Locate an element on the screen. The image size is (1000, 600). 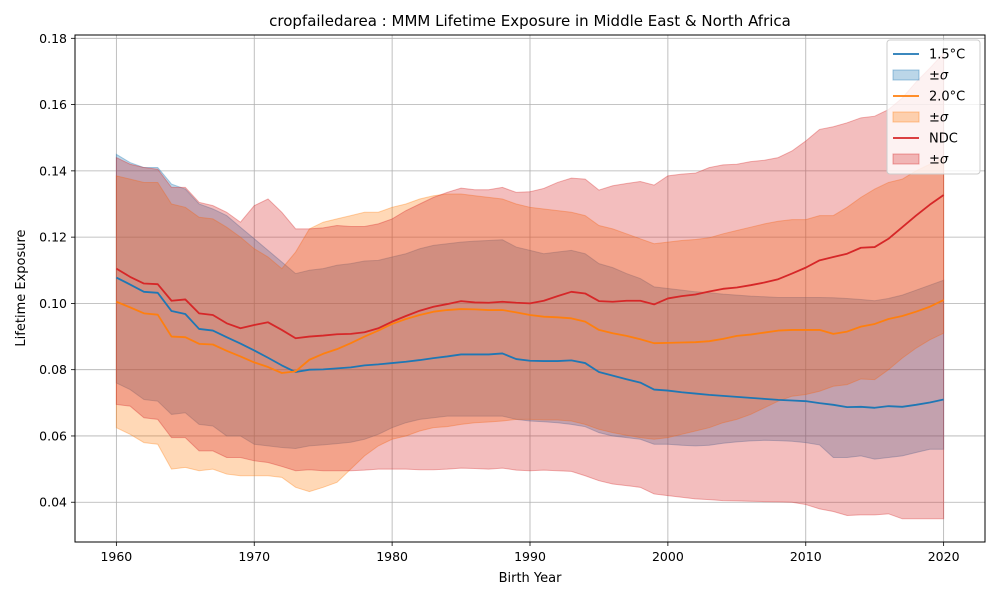
y-tick-label: 0.16 is located at coordinates (53, 104).